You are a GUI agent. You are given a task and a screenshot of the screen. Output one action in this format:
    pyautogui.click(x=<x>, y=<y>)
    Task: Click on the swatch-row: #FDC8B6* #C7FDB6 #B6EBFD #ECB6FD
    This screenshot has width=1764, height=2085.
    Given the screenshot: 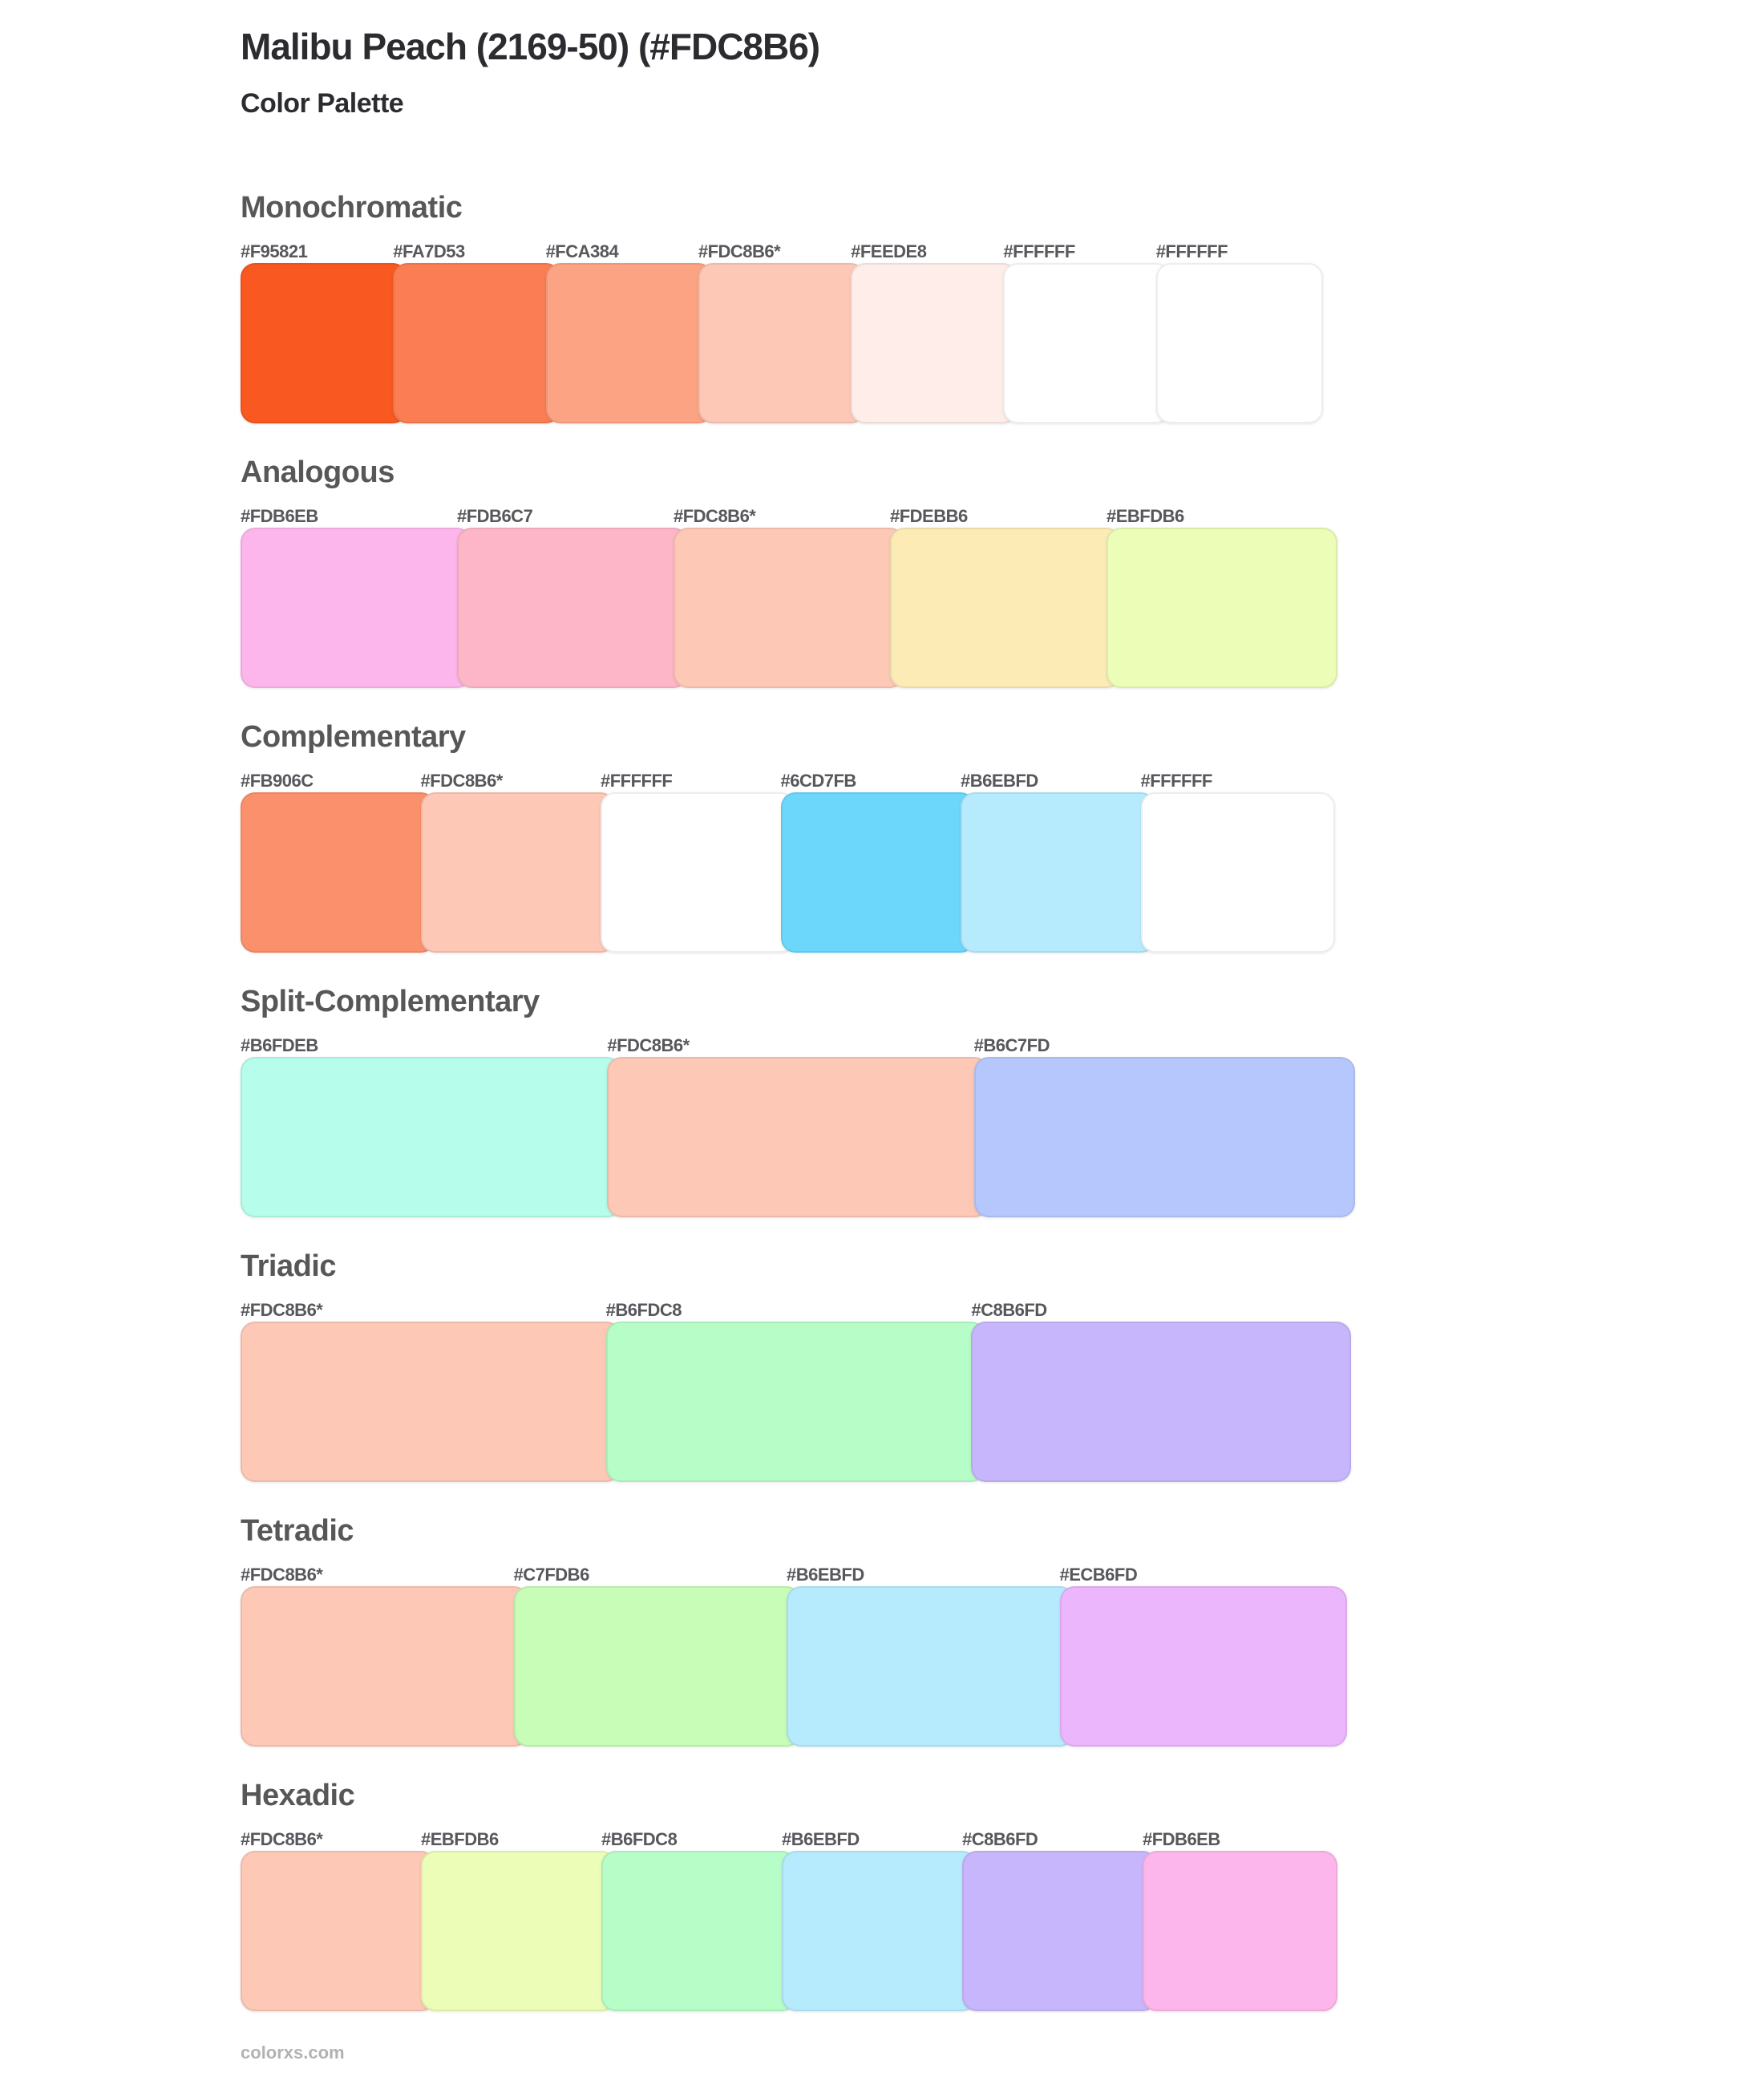 What is the action you would take?
    pyautogui.click(x=794, y=1655)
    